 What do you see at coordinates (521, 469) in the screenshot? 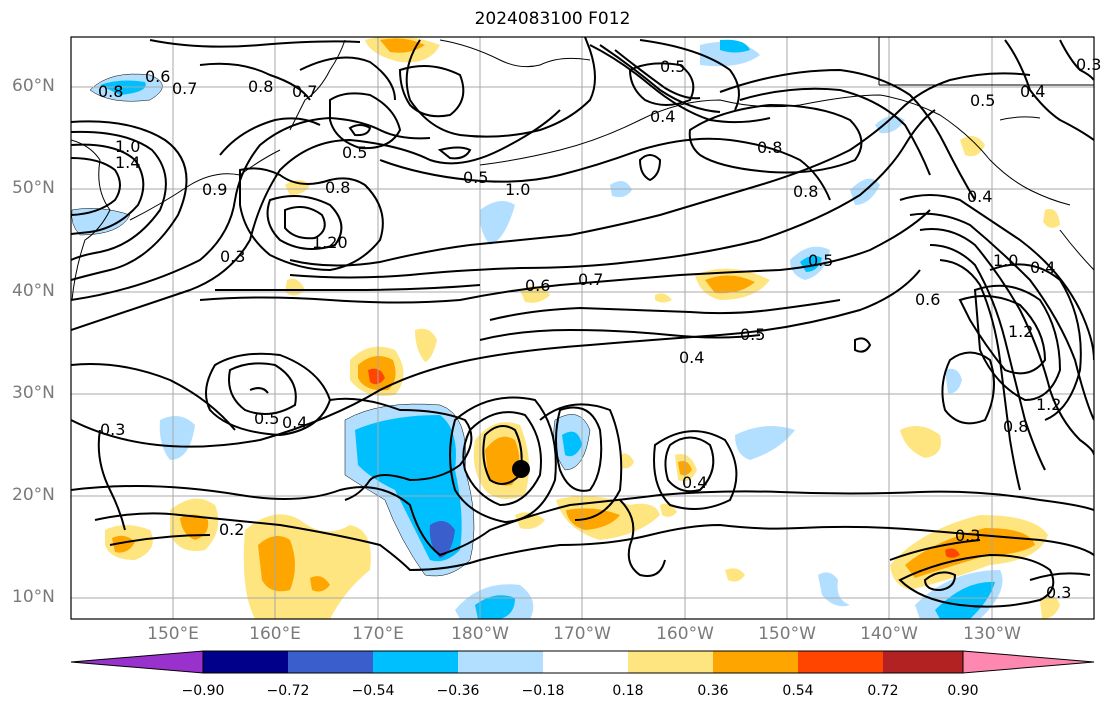
I see `storm-center-marker` at bounding box center [521, 469].